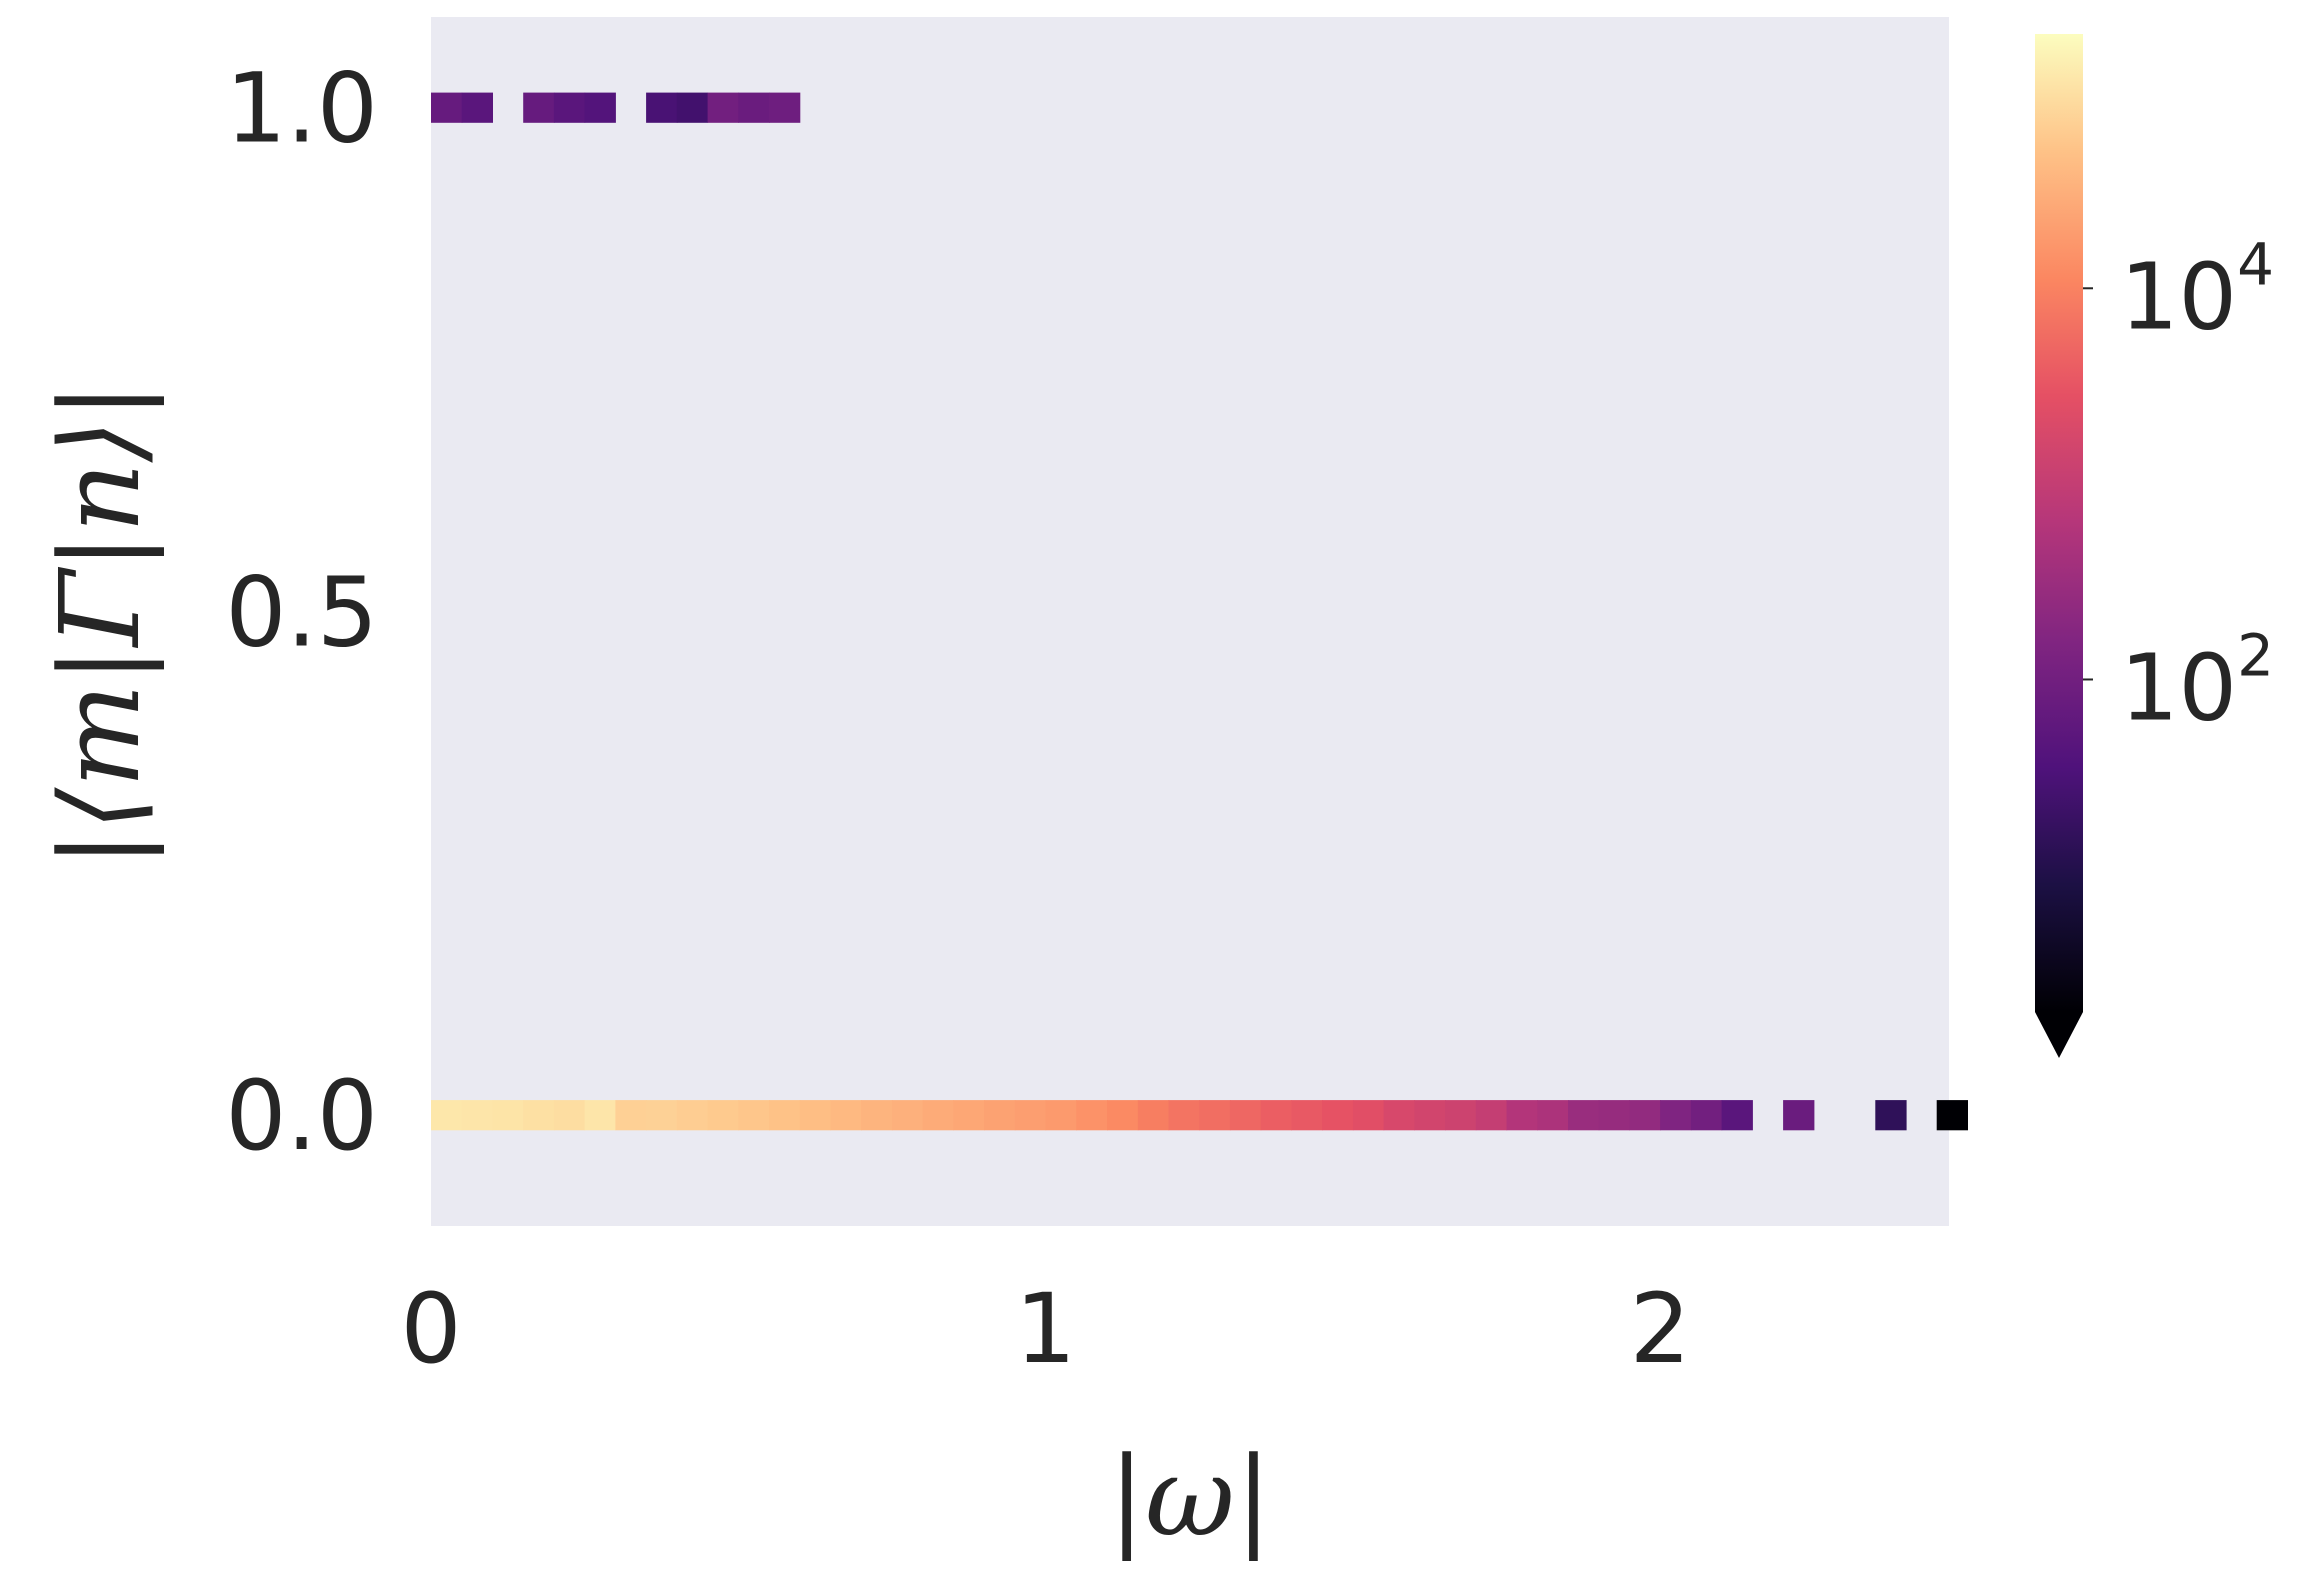  I want to click on x-tick-label: 2, so click(1660, 1329).